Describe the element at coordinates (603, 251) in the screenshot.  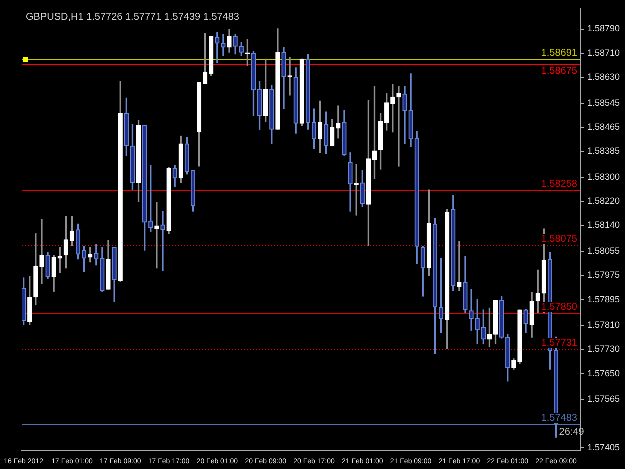
I see `y-tick-label: 1.58055` at that location.